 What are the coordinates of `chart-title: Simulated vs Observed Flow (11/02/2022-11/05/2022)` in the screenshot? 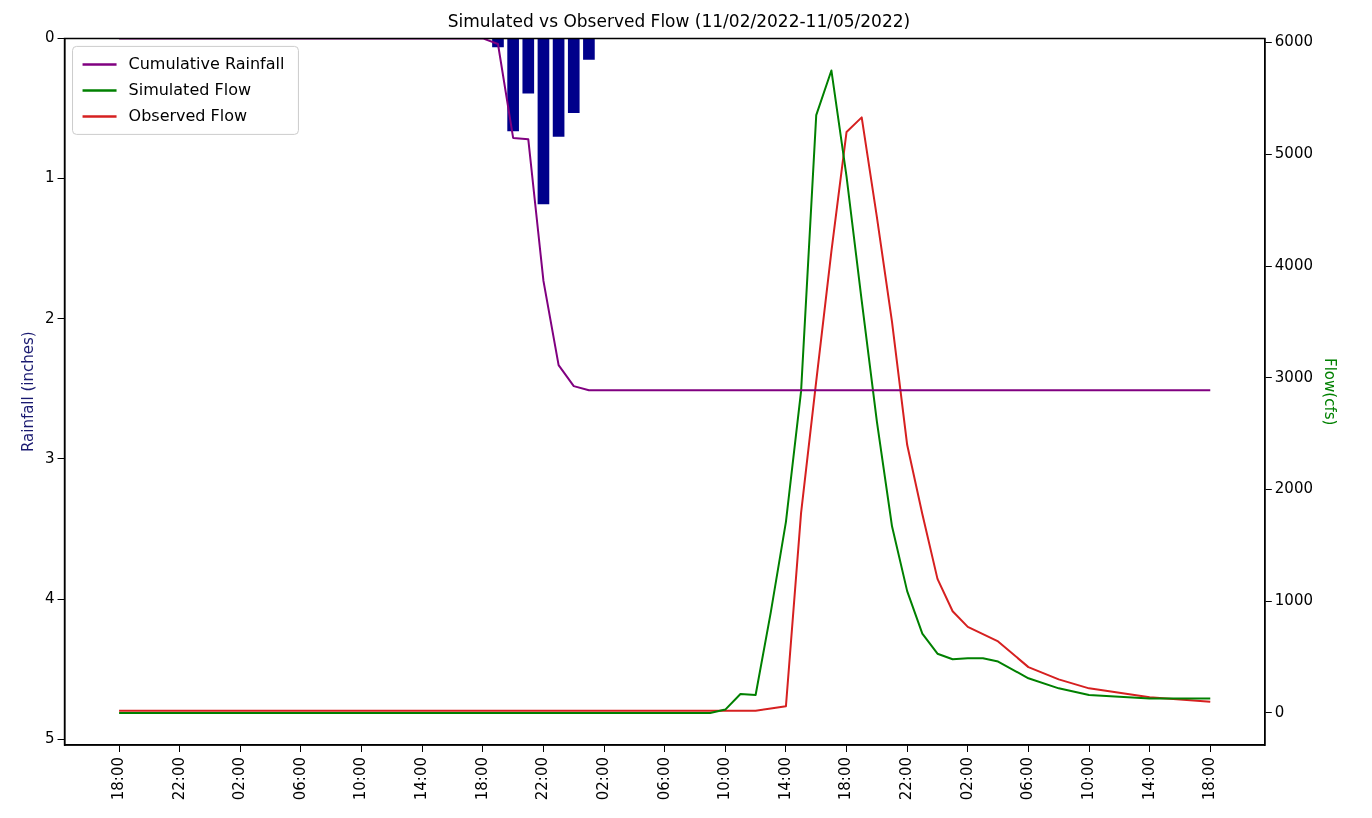 It's located at (679, 20).